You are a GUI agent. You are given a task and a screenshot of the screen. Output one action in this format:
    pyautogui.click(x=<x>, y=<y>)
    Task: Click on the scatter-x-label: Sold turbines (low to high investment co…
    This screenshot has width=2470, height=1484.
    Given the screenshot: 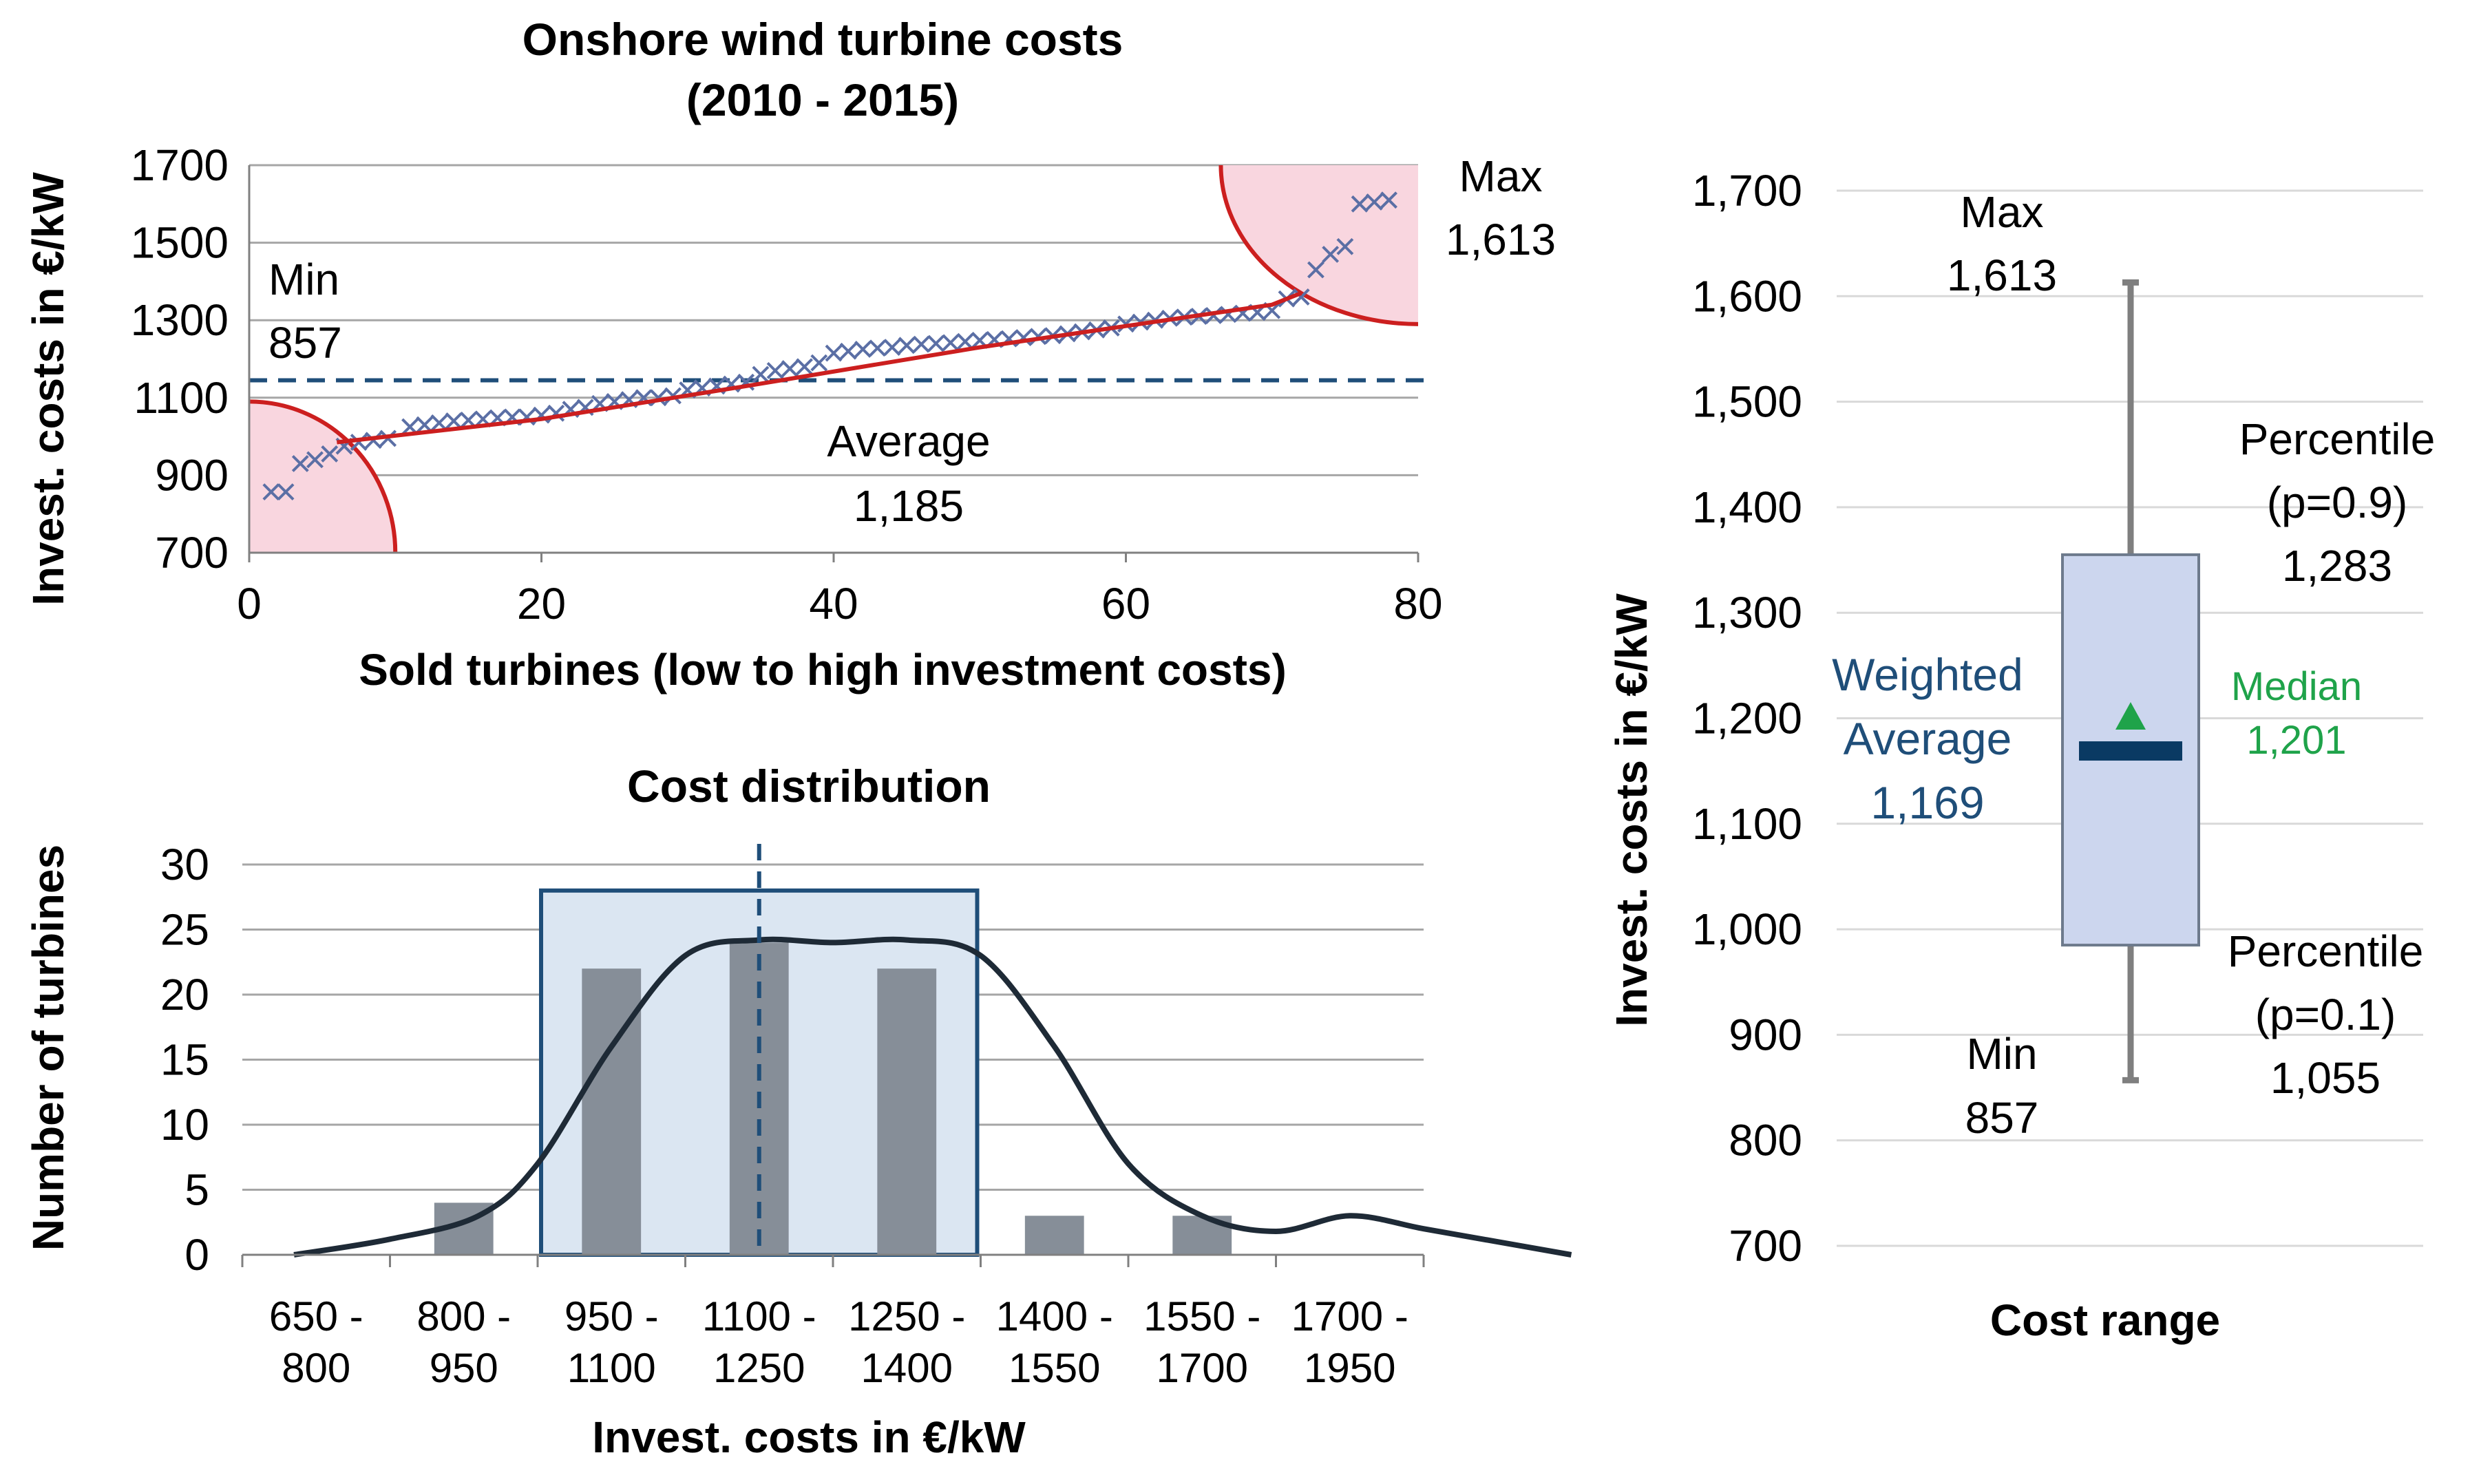 What is the action you would take?
    pyautogui.click(x=823, y=670)
    